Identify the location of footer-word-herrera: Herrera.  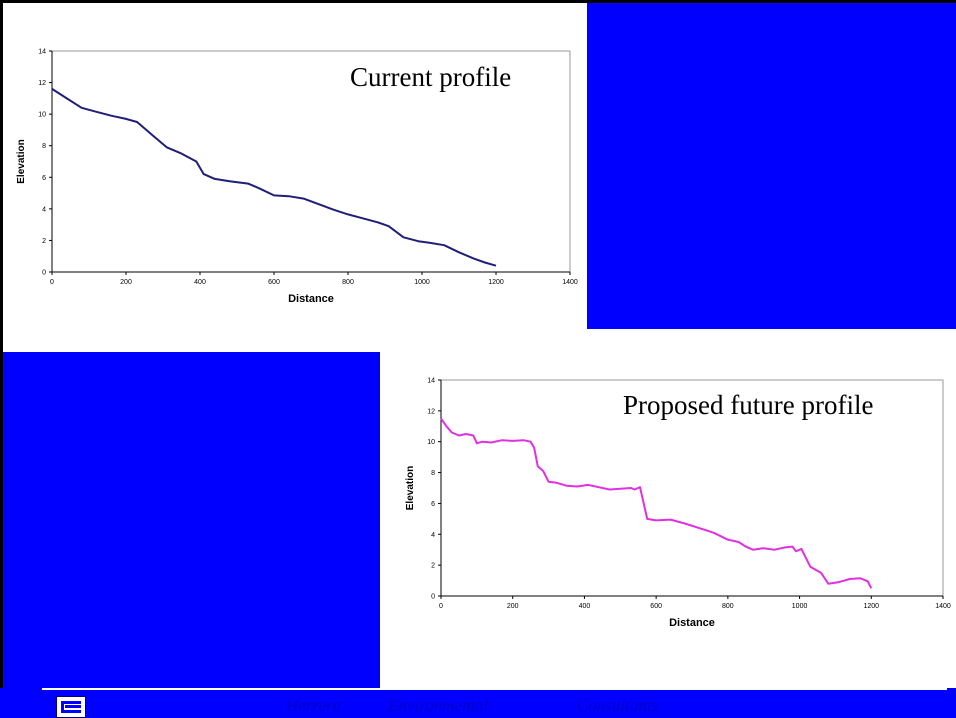
(314, 705).